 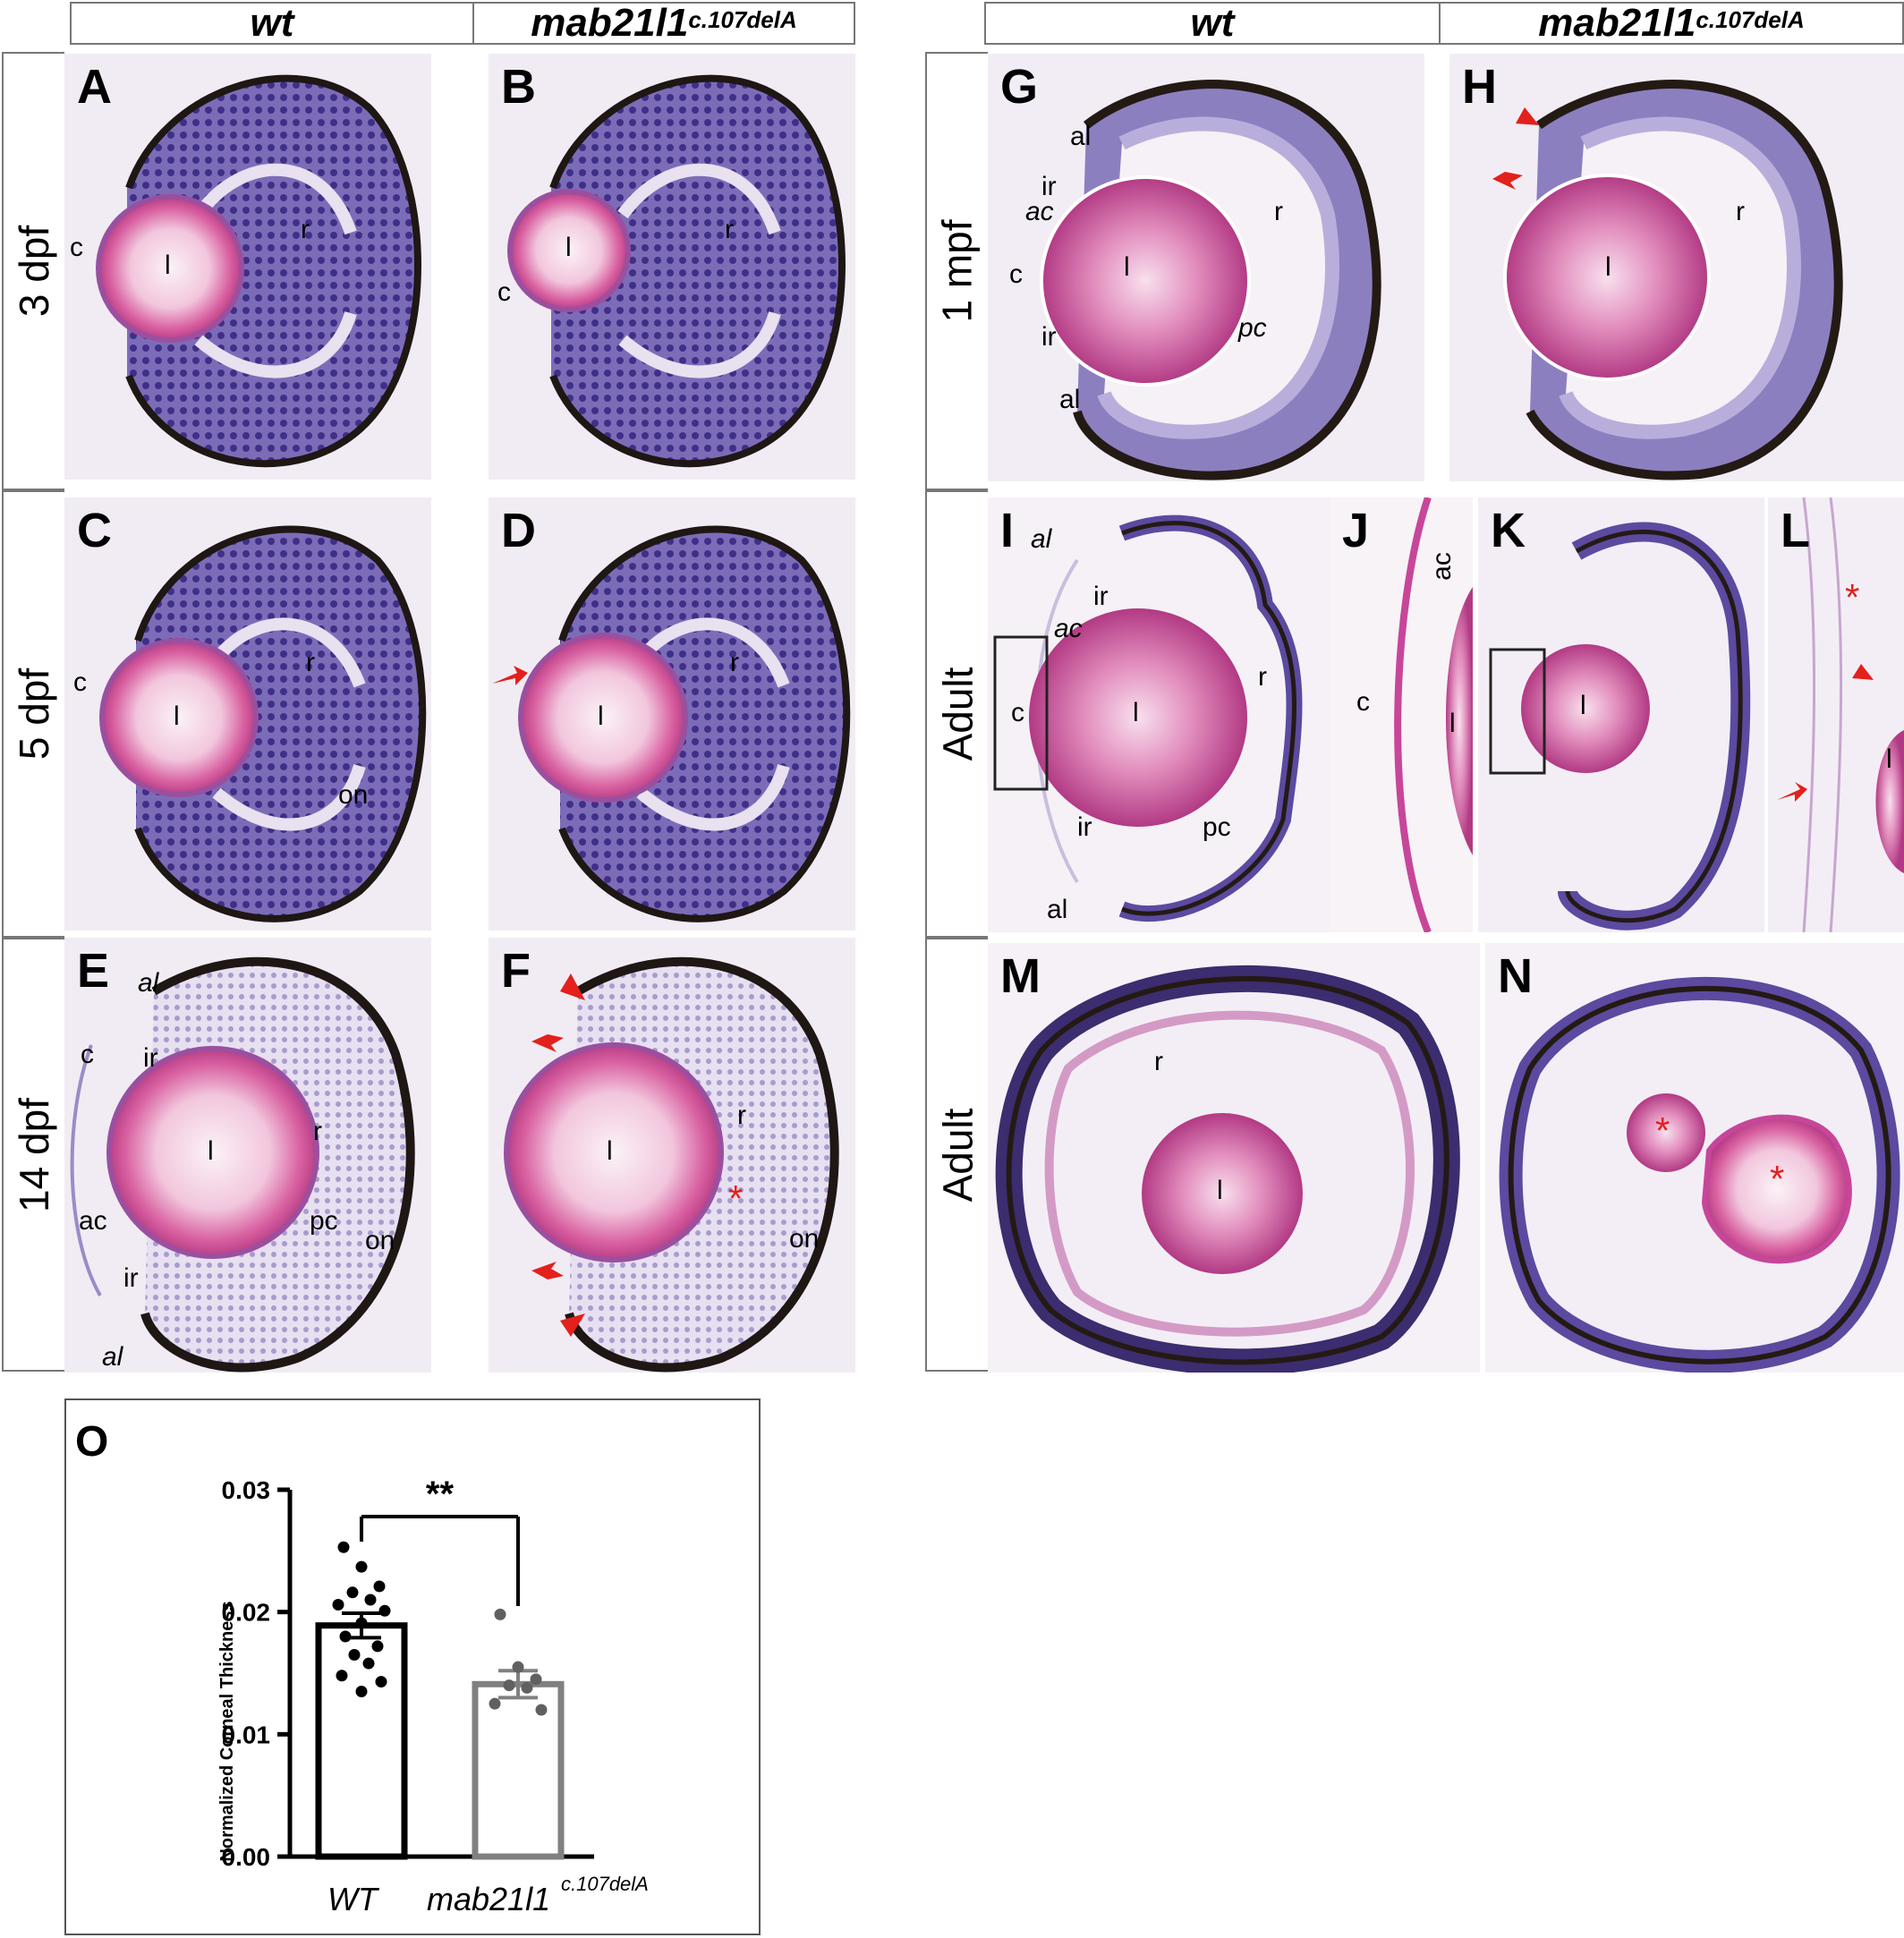 What do you see at coordinates (1084, 827) in the screenshot?
I see `panel-i-label-ir-bottom: ir` at bounding box center [1084, 827].